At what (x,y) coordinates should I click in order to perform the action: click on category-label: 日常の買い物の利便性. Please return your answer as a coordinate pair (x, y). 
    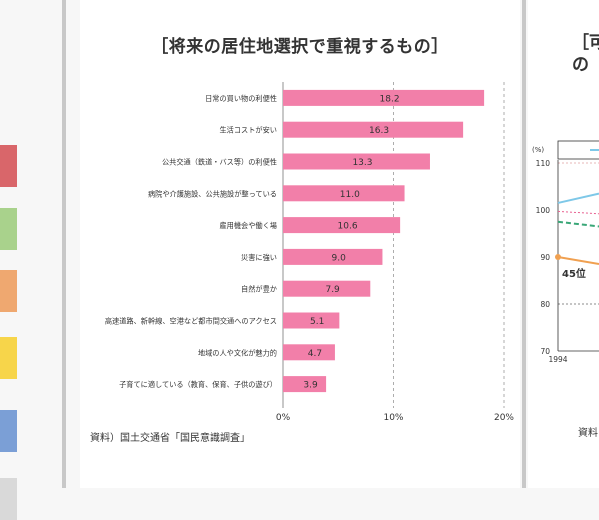
    Looking at the image, I should click on (241, 98).